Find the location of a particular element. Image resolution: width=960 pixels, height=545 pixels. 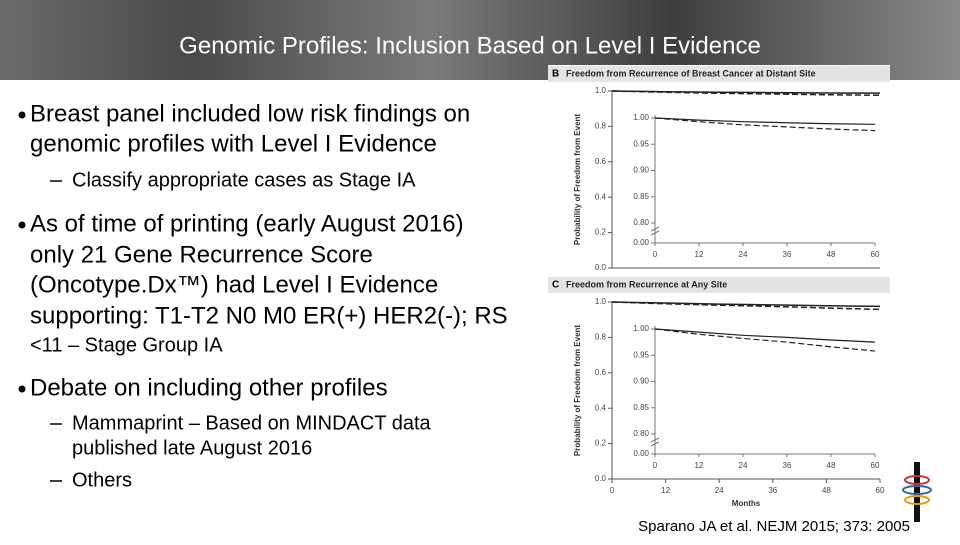

x-tick-label: 24 is located at coordinates (719, 490).